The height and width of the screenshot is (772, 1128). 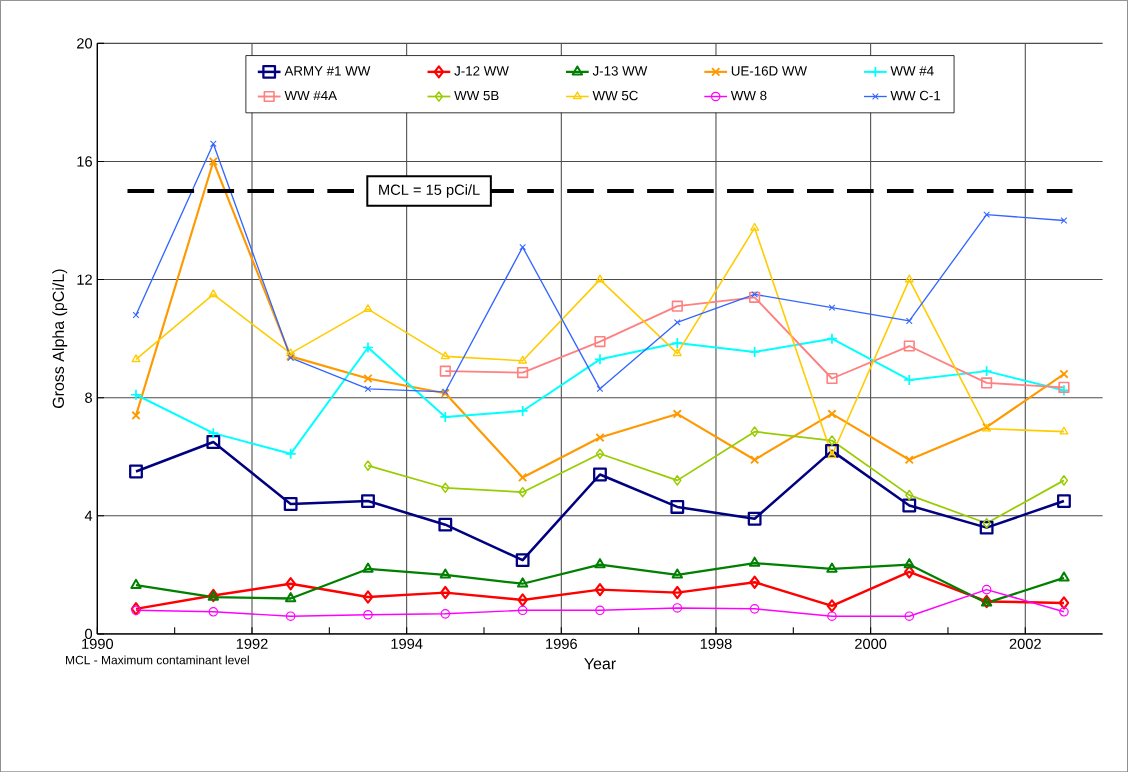 What do you see at coordinates (327, 71) in the screenshot?
I see `legend-label: ARMY #1 WW` at bounding box center [327, 71].